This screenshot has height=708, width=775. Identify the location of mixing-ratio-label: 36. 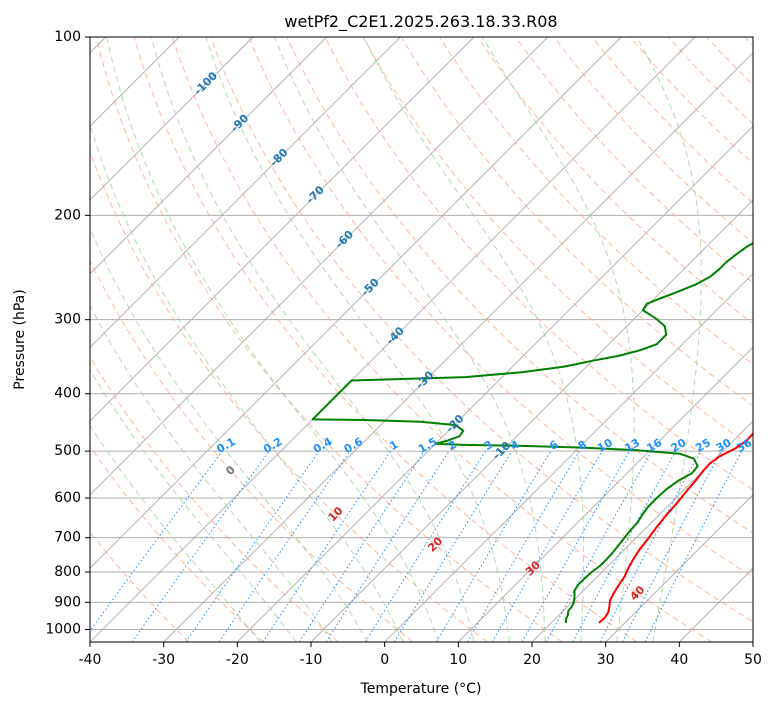
(744, 445).